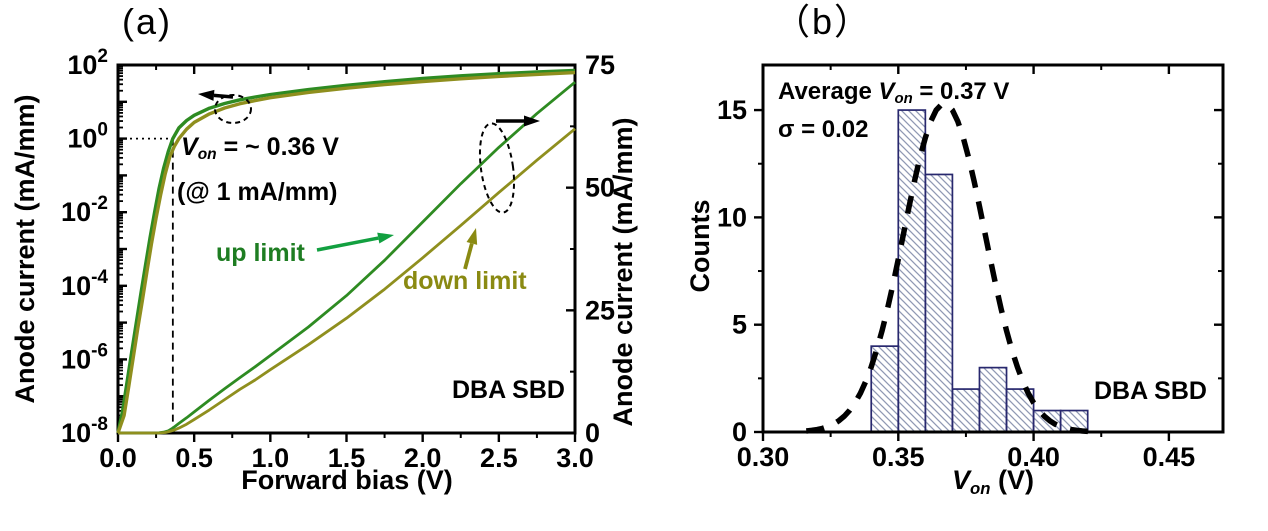  I want to click on von-symbol: V, so click(189, 147).